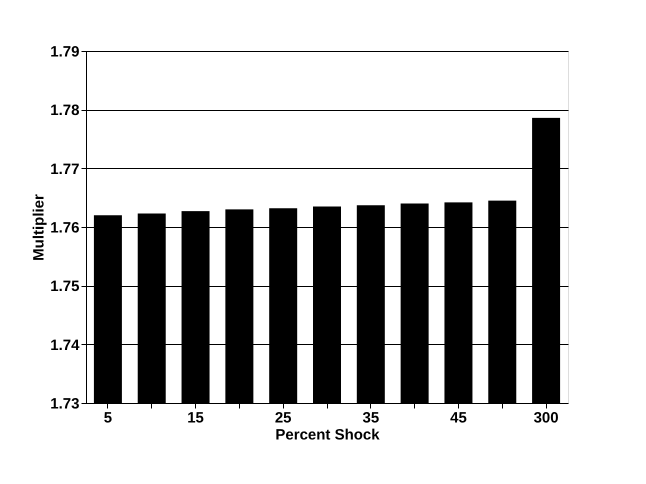  I want to click on y-tick-label: 1.79, so click(65, 52).